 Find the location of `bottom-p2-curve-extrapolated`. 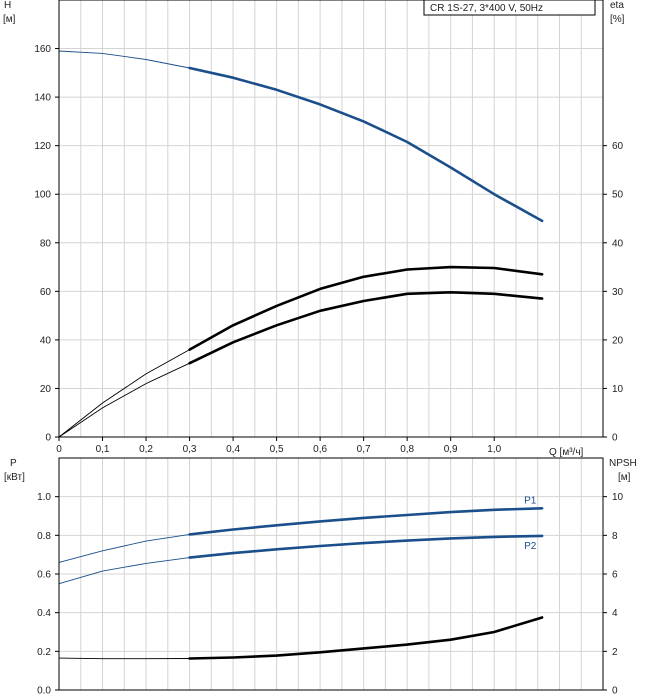

bottom-p2-curve-extrapolated is located at coordinates (124, 571).